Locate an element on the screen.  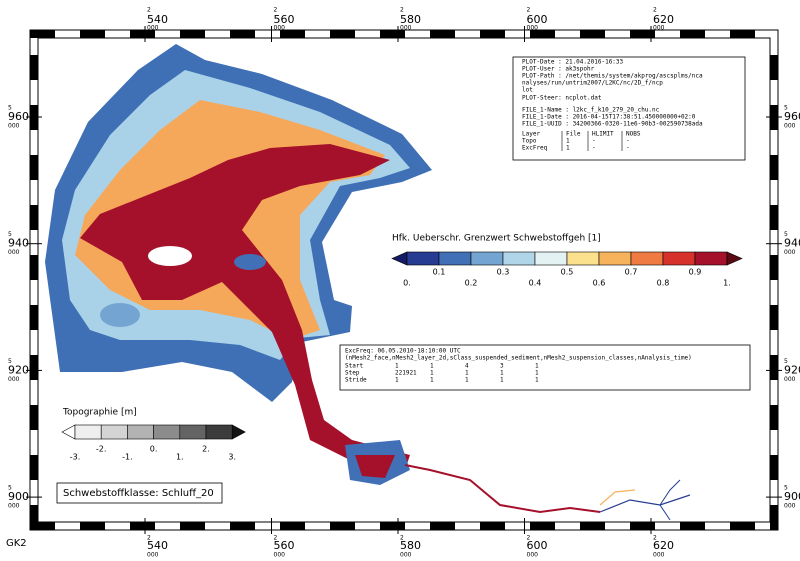
info-line: PLOT-User : ak3spohr is located at coordinates (558, 69).